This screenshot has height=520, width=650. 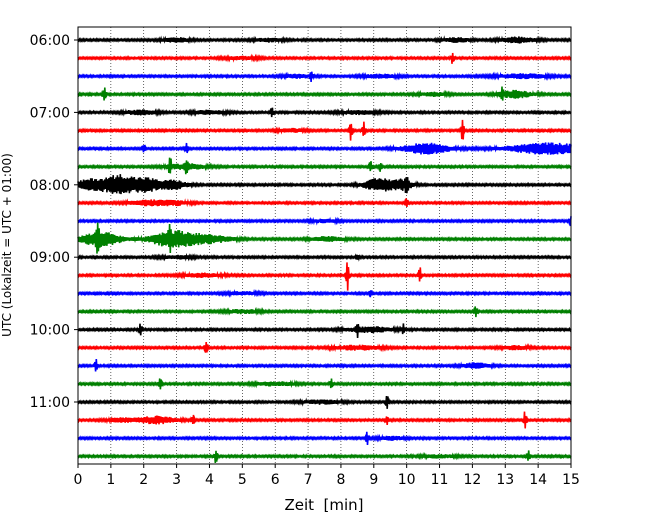 What do you see at coordinates (324, 384) in the screenshot?
I see `trace-10:45` at bounding box center [324, 384].